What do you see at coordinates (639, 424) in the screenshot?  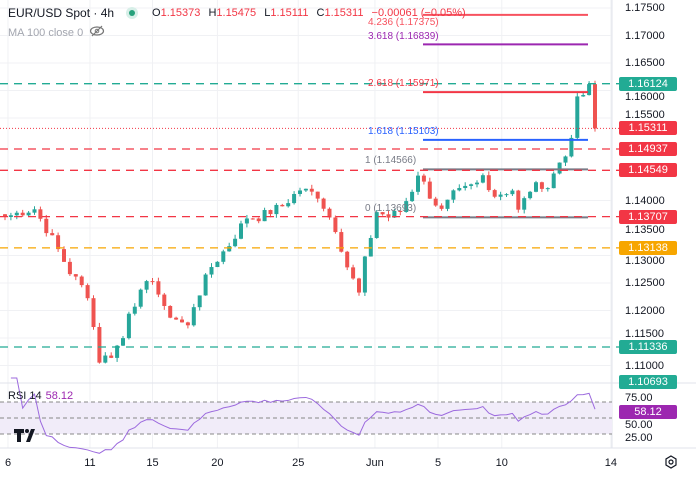 I see `rsi-tick-label: 50.00` at bounding box center [639, 424].